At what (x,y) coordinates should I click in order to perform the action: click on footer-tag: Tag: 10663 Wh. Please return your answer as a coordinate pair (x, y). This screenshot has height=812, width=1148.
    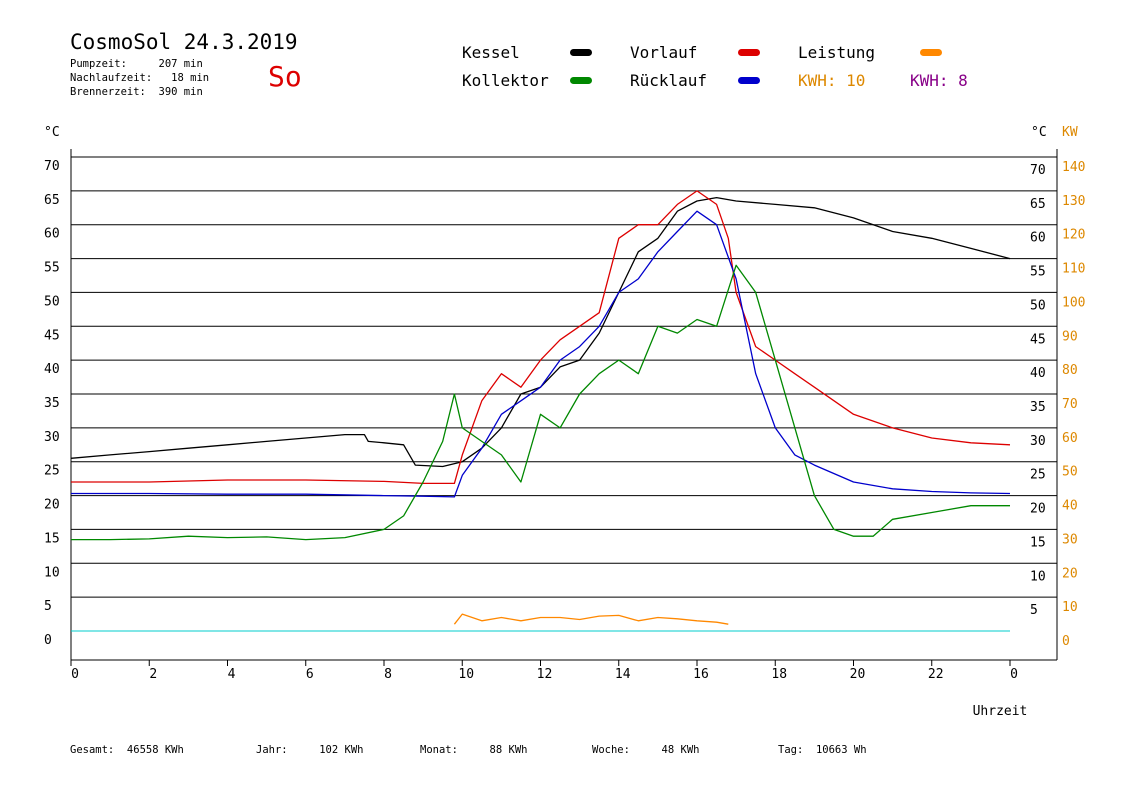
    Looking at the image, I should click on (822, 750).